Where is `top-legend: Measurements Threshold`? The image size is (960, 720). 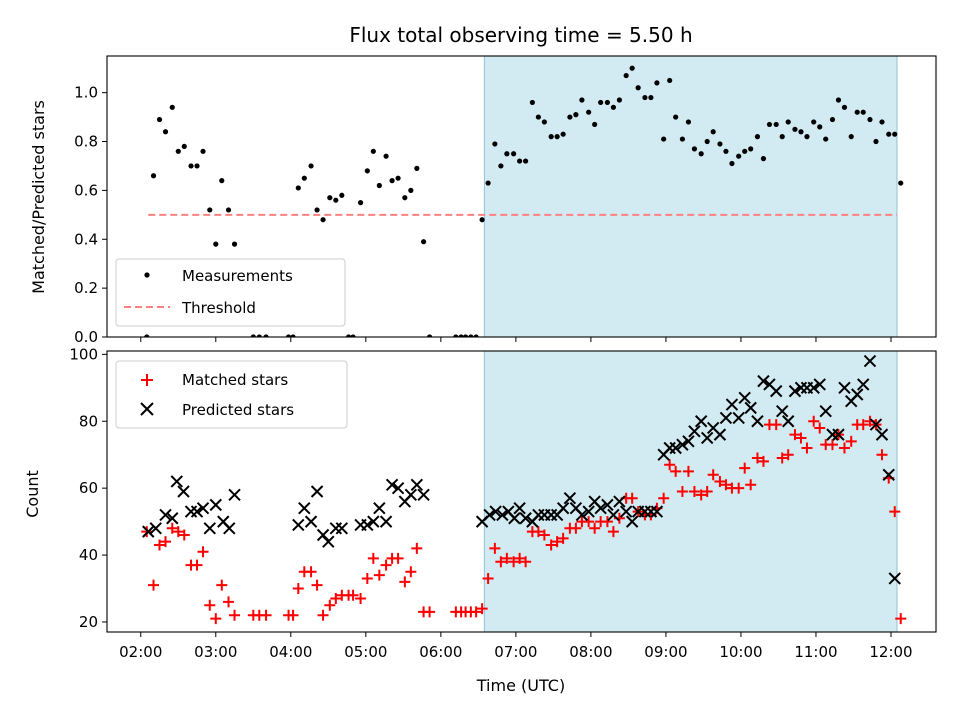 top-legend: Measurements Threshold is located at coordinates (230, 292).